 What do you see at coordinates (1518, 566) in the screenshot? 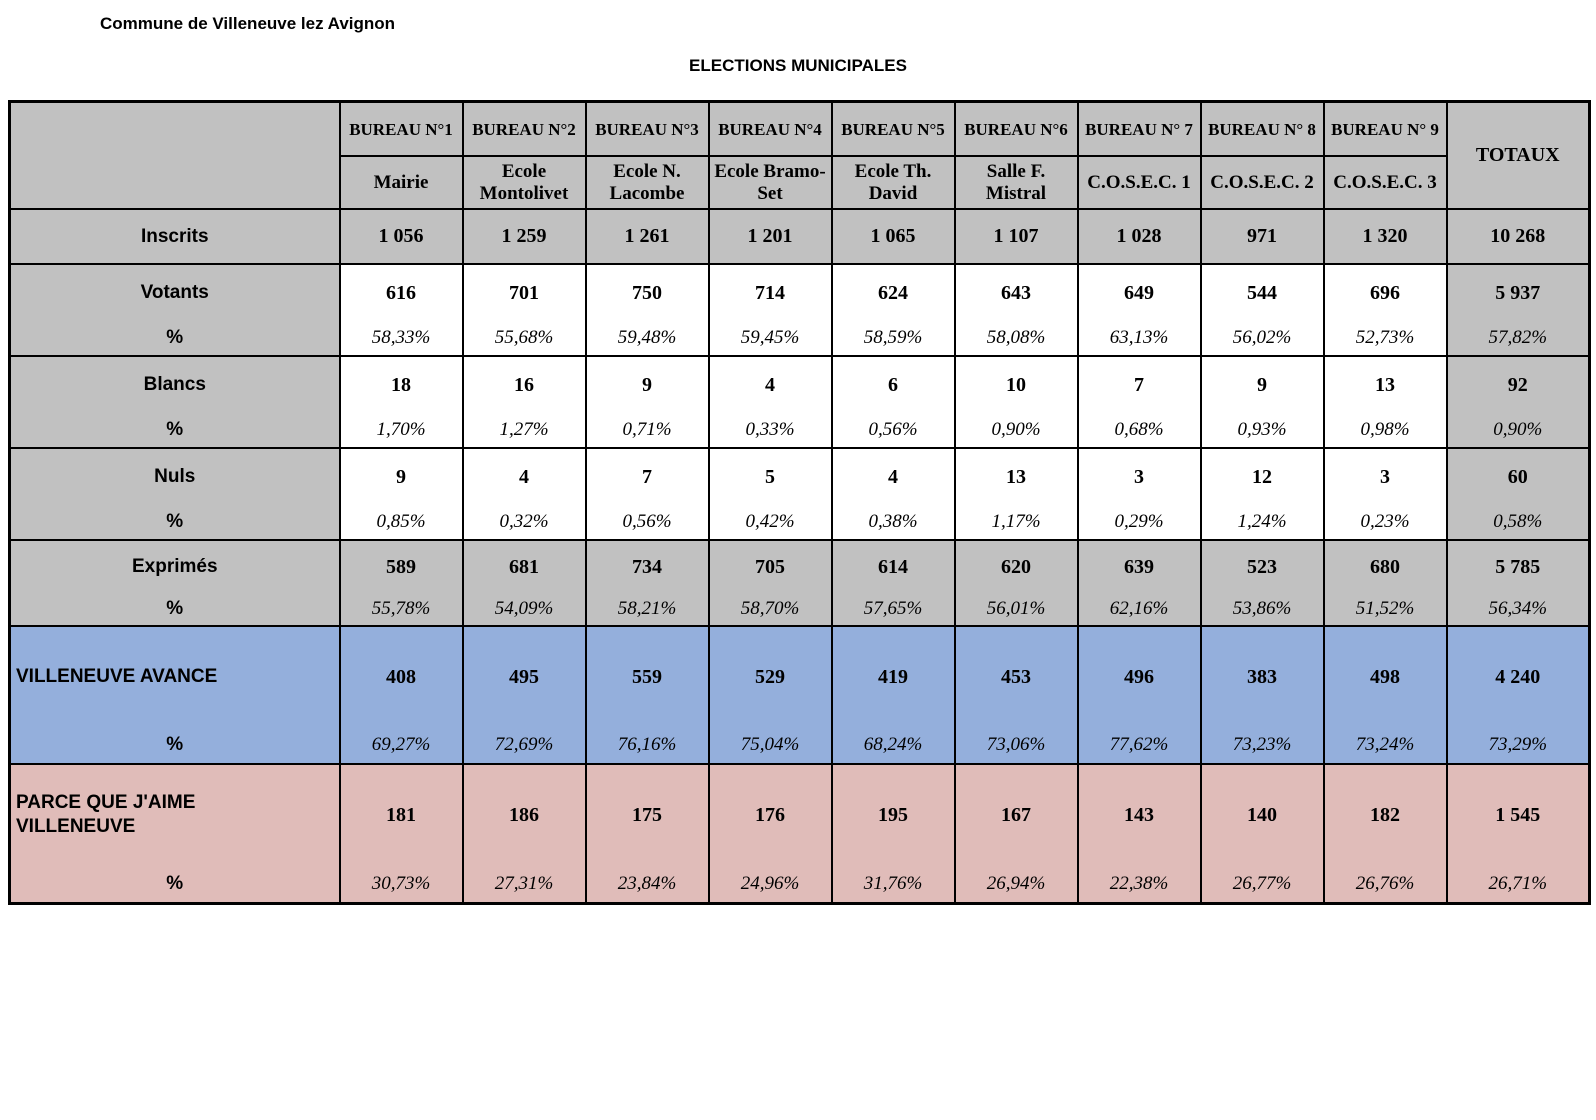
I see `cell-exprimes-total: 5 785` at bounding box center [1518, 566].